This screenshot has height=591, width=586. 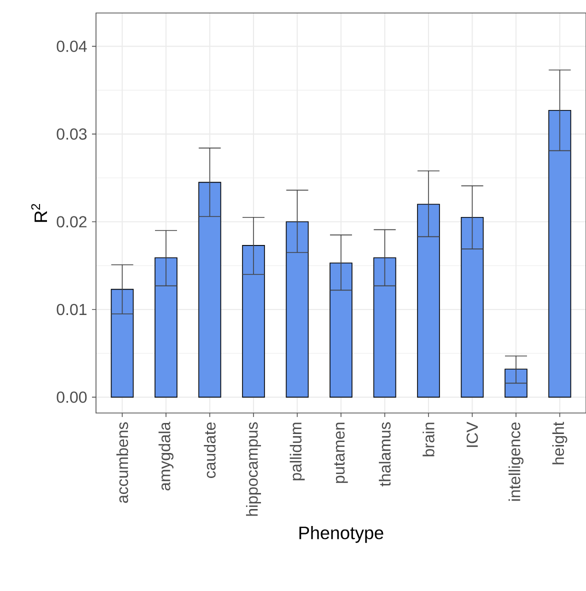 What do you see at coordinates (71, 397) in the screenshot?
I see `y-tick-label: 0.00` at bounding box center [71, 397].